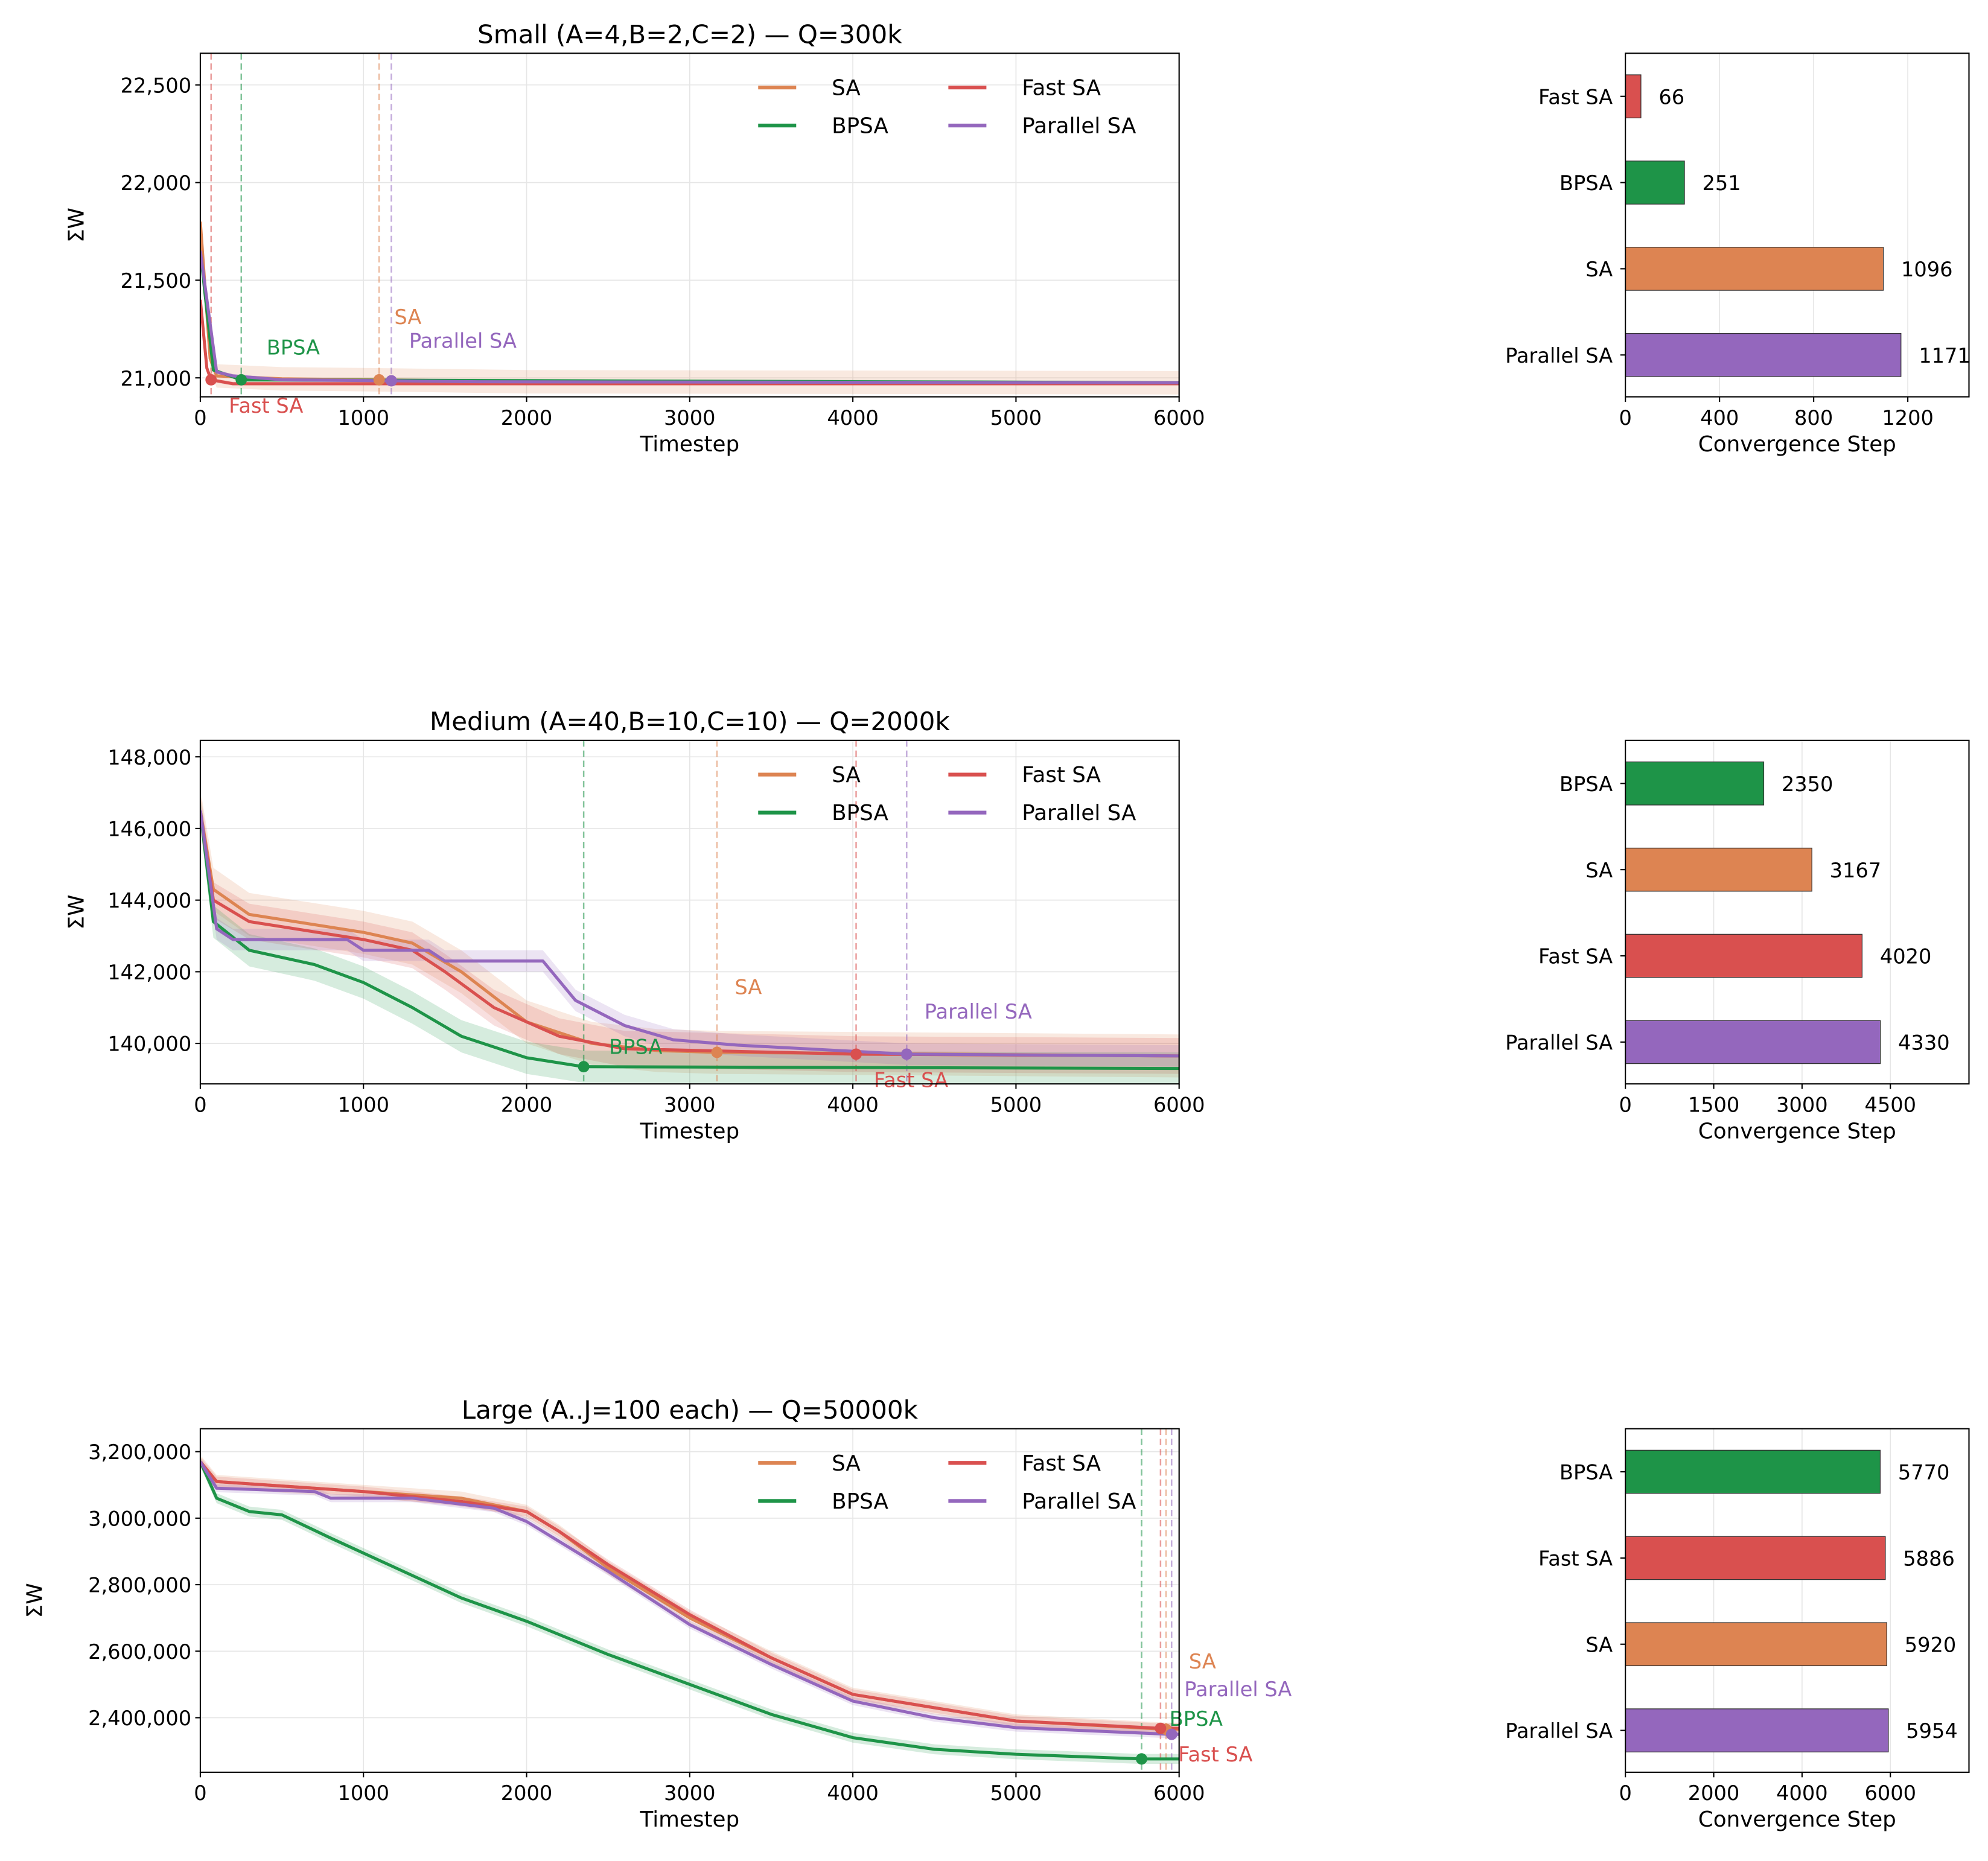  I want to click on value-label: 251, so click(1721, 183).